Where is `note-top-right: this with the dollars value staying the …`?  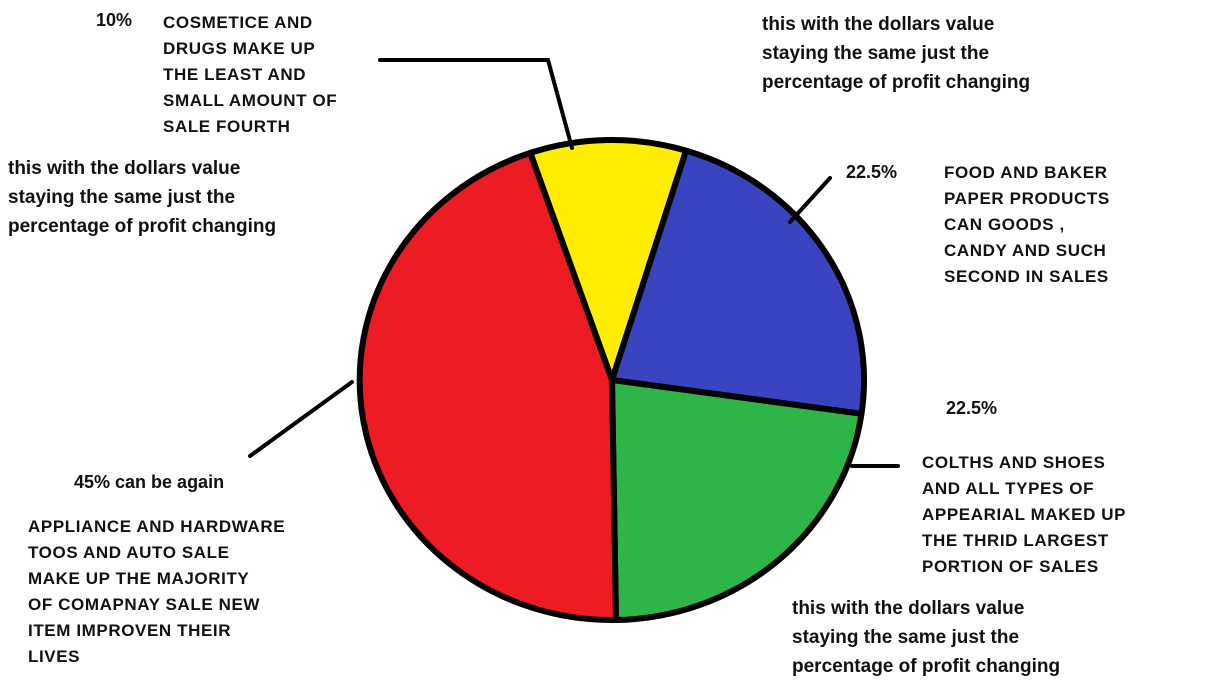 note-top-right: this with the dollars value staying the … is located at coordinates (896, 53).